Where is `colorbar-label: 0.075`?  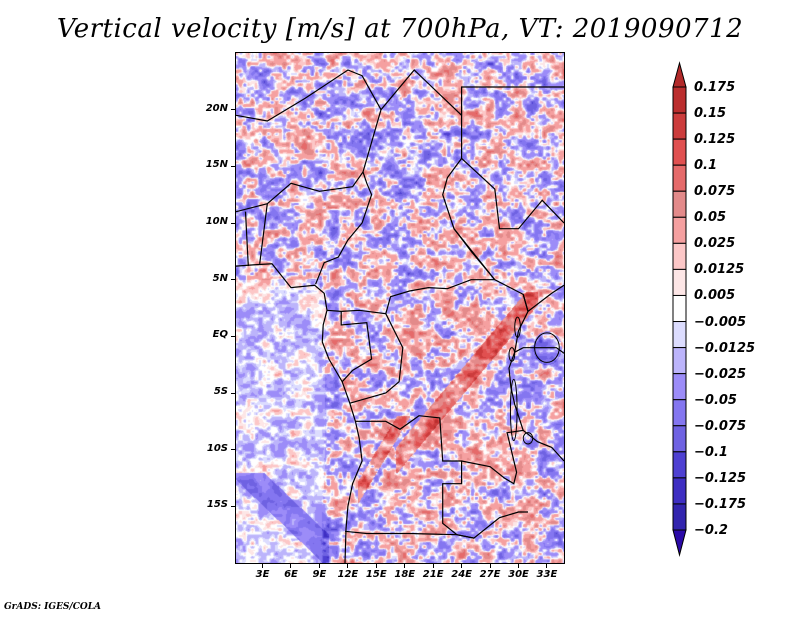
colorbar-label: 0.075 is located at coordinates (715, 192).